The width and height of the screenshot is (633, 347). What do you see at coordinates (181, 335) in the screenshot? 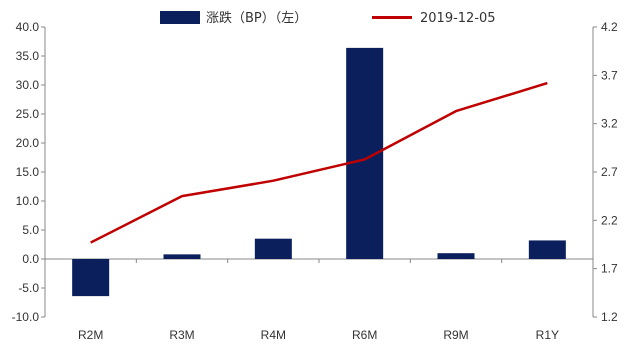
I see `x-tick-label: R3M` at bounding box center [181, 335].